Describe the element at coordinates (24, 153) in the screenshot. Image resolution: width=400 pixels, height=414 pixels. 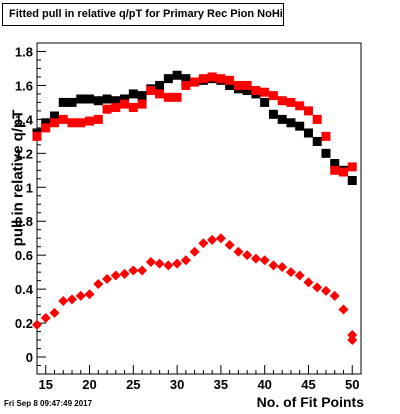
I see `y-tick-label: 1.2` at that location.